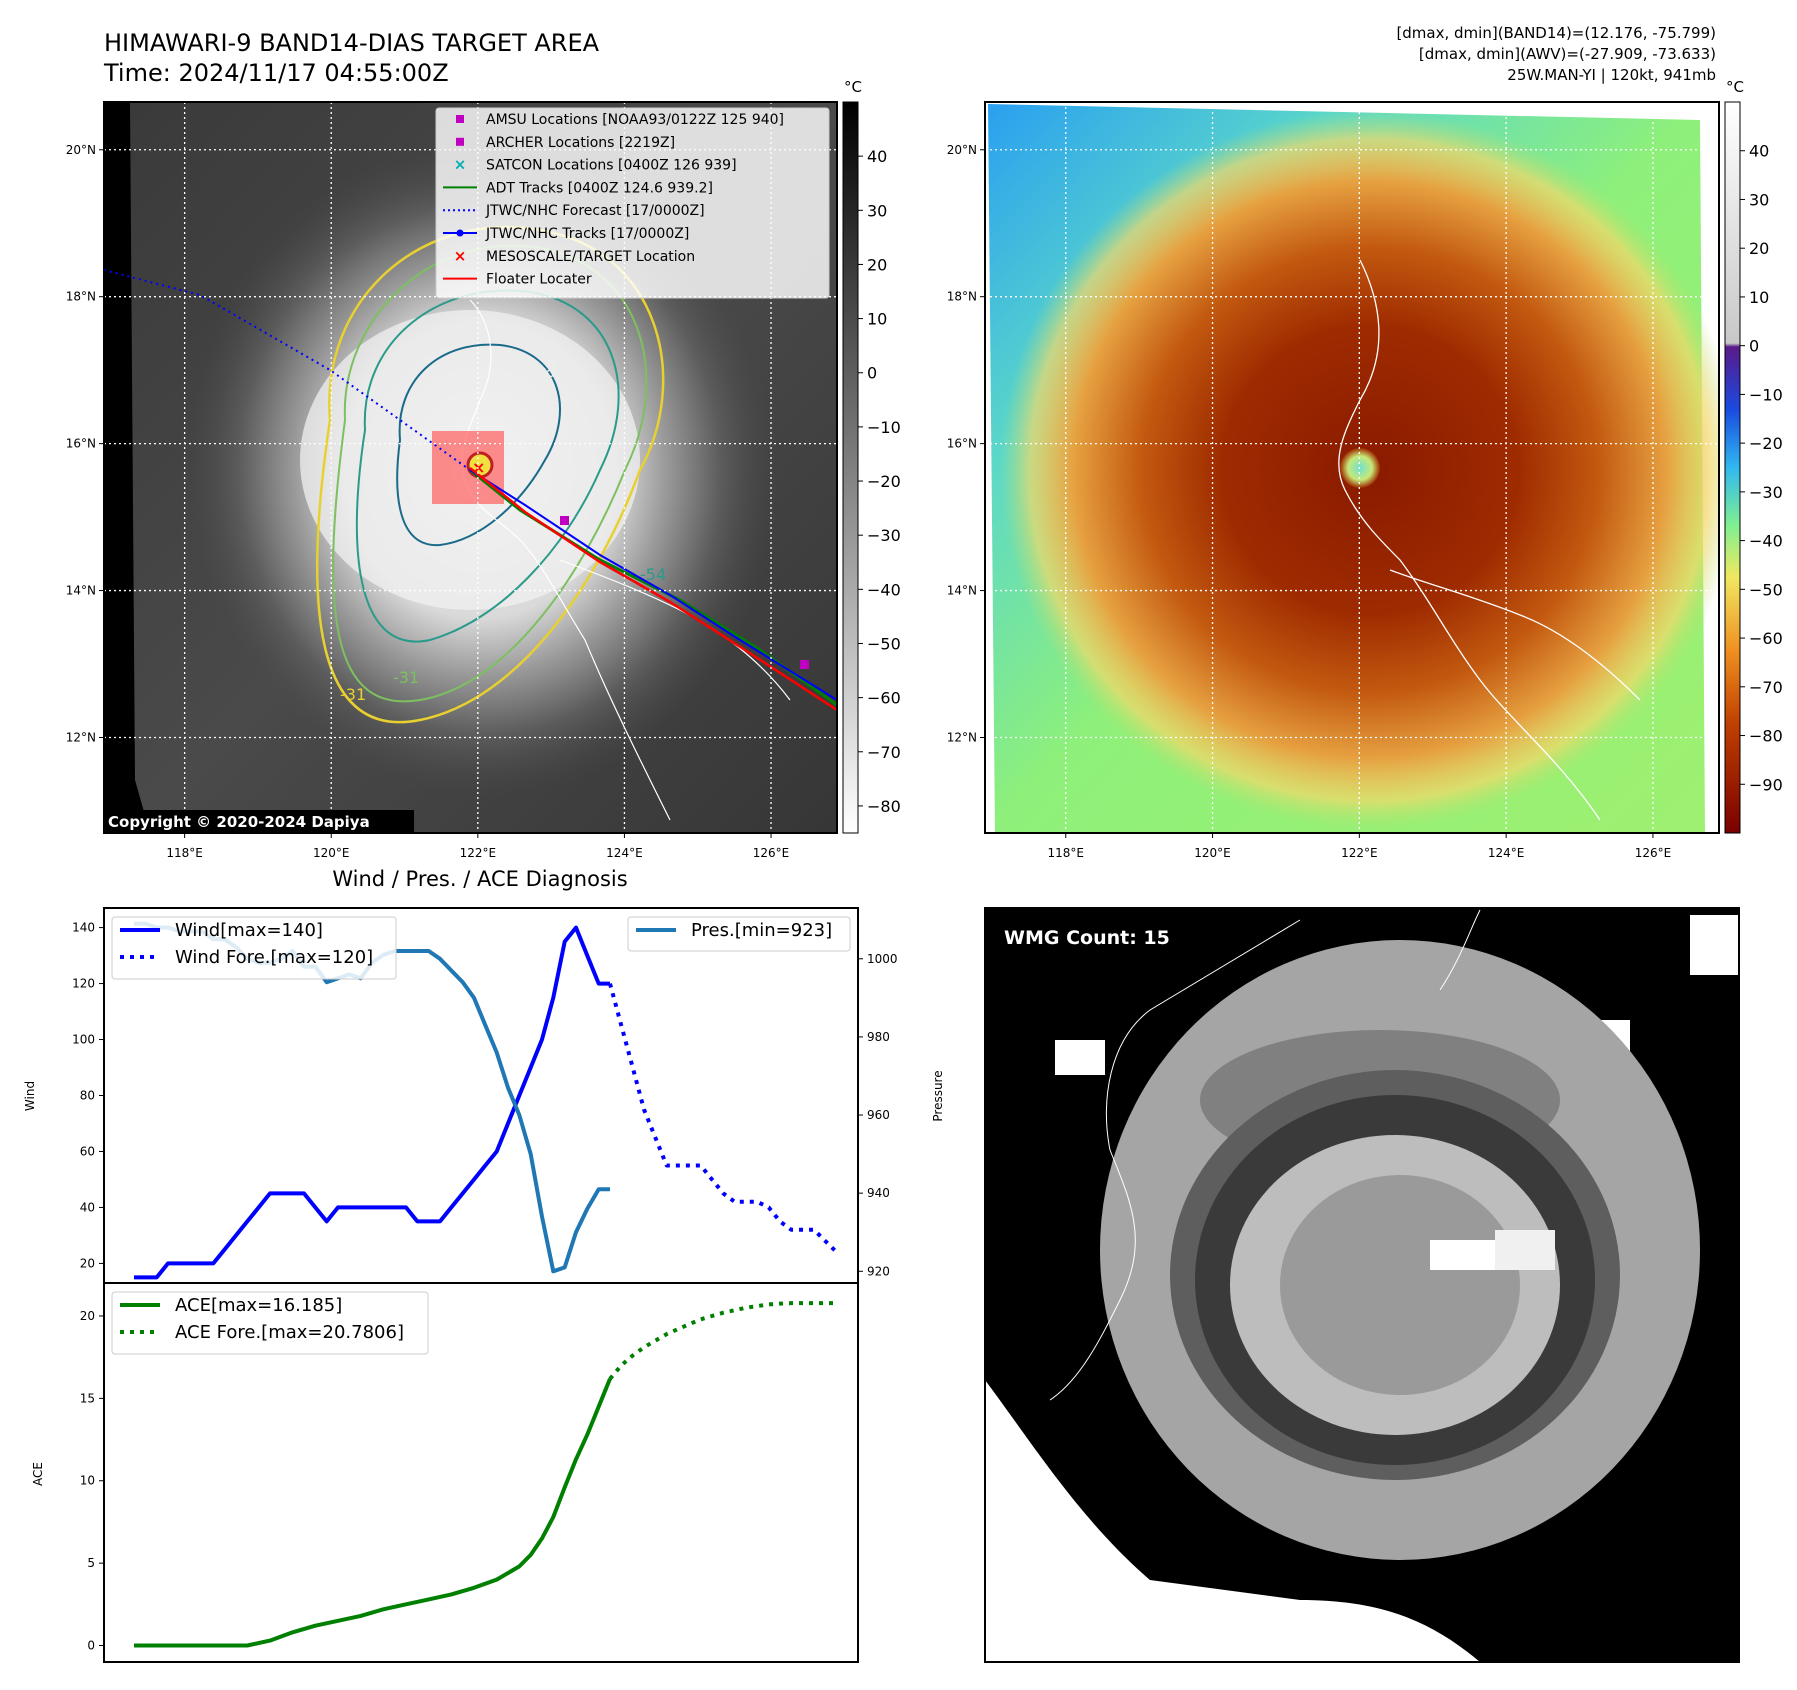 This screenshot has width=1797, height=1690. Describe the element at coordinates (878, 1037) in the screenshot. I see `y-tick-label: 980` at that location.